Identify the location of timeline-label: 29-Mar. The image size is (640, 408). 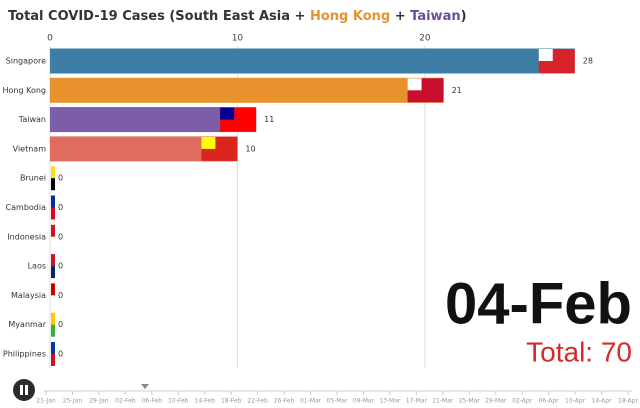
(496, 401).